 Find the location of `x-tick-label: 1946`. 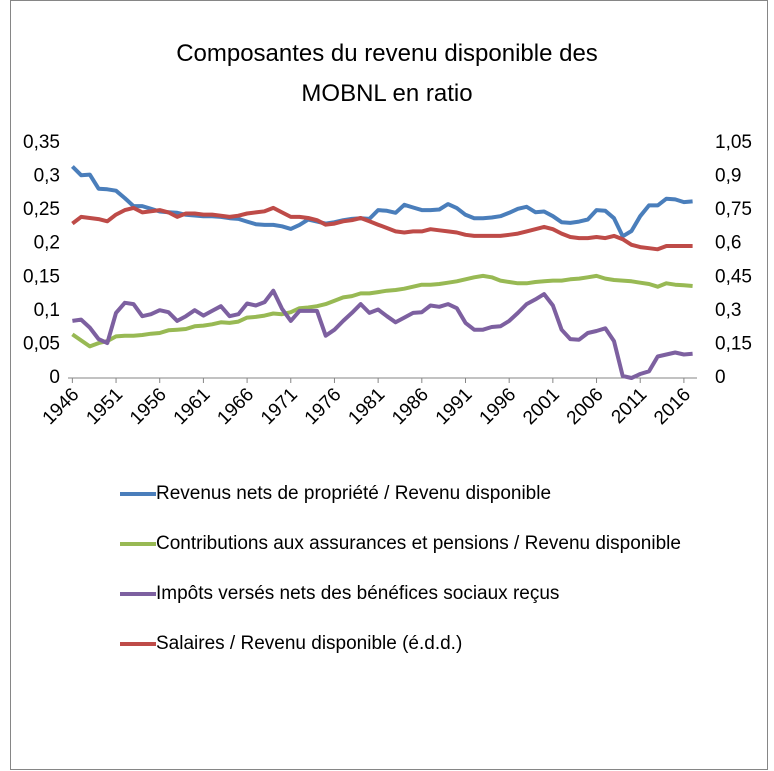

x-tick-label: 1946 is located at coordinates (61, 406).